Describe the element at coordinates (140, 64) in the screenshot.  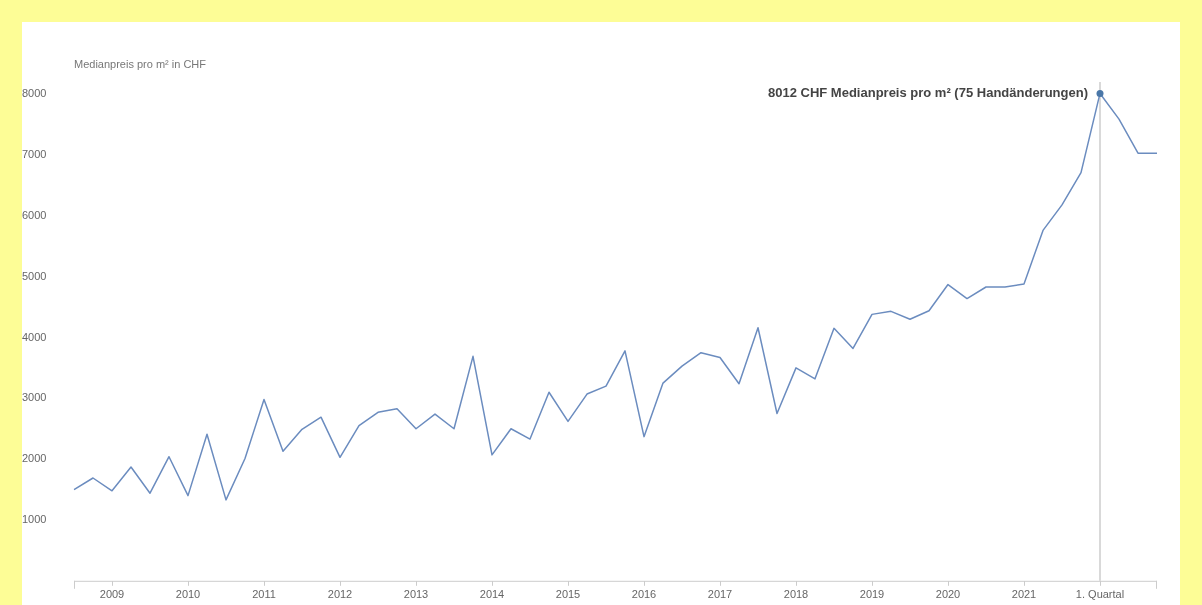
I see `y-axis-title: Medianpreis pro m² in CHF` at that location.